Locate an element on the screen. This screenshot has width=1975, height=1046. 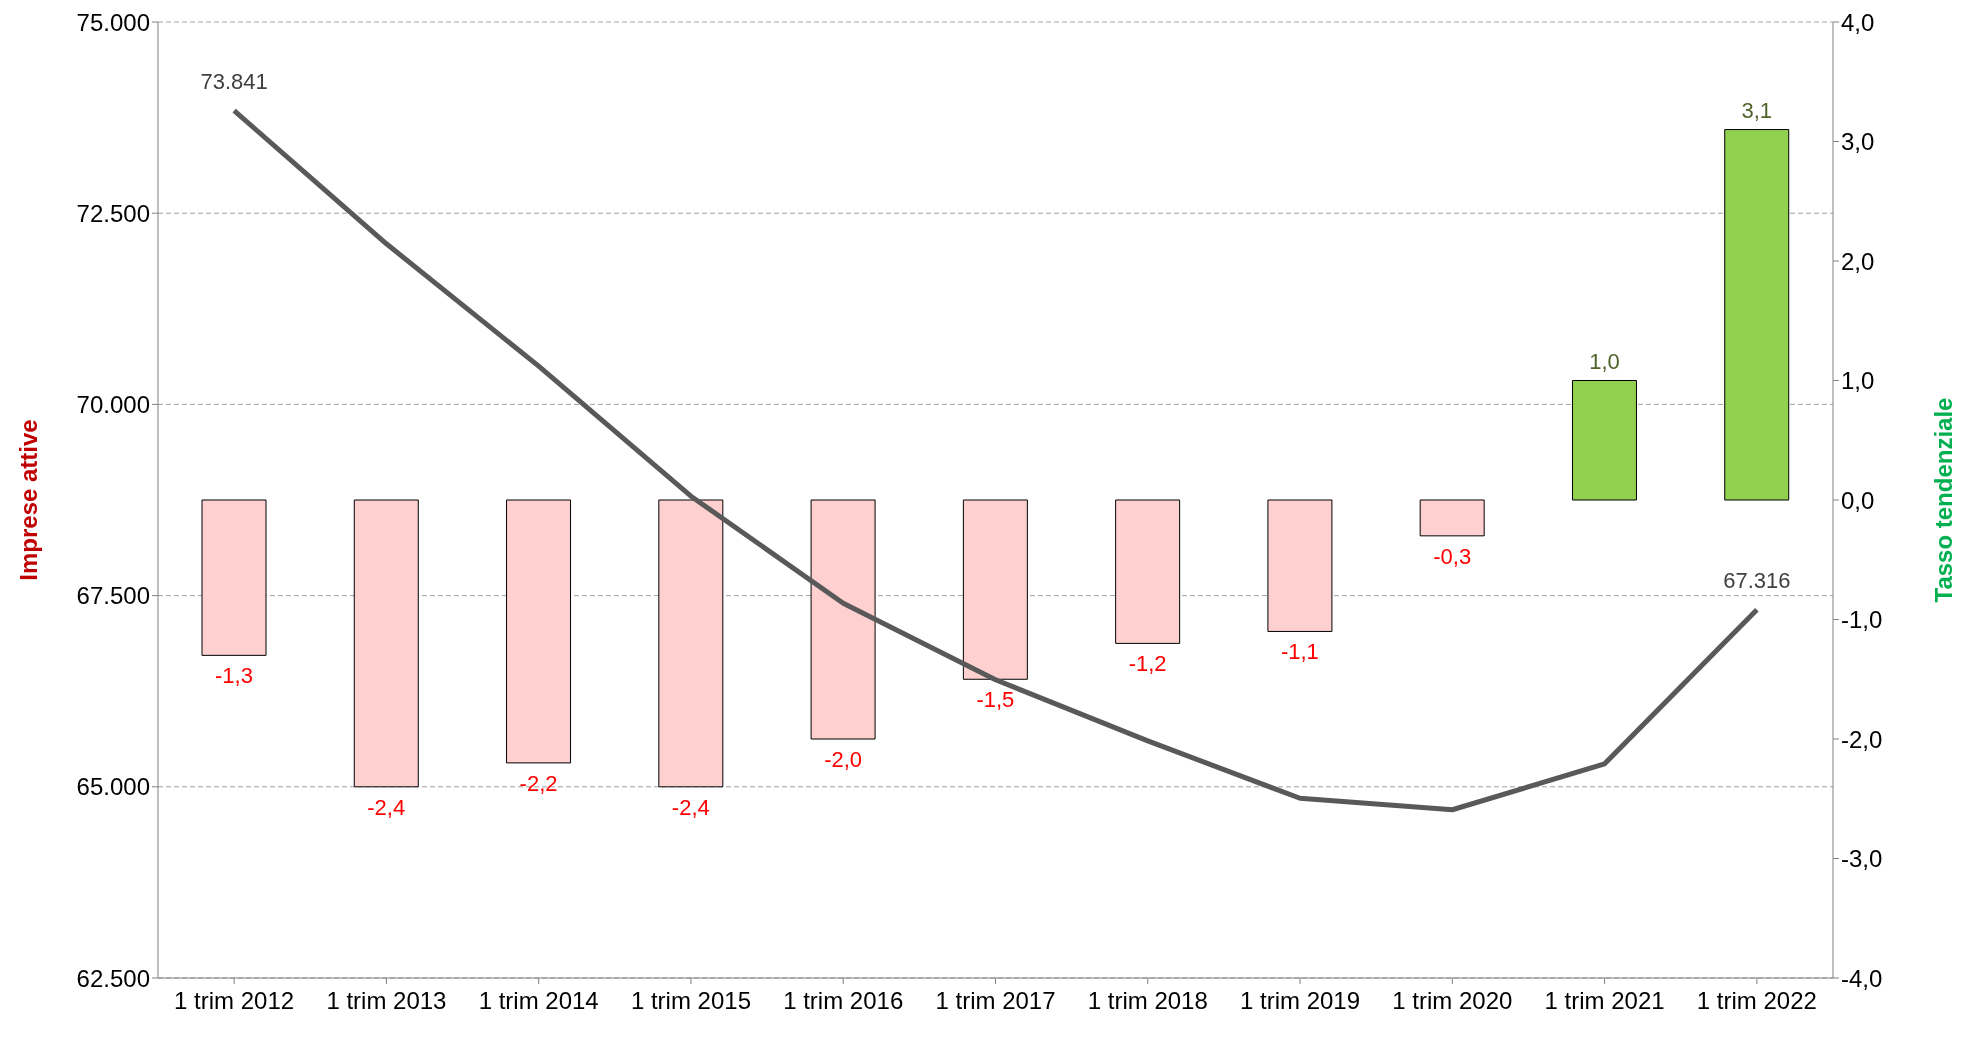
y-tick-label: 70.000 is located at coordinates (113, 404).